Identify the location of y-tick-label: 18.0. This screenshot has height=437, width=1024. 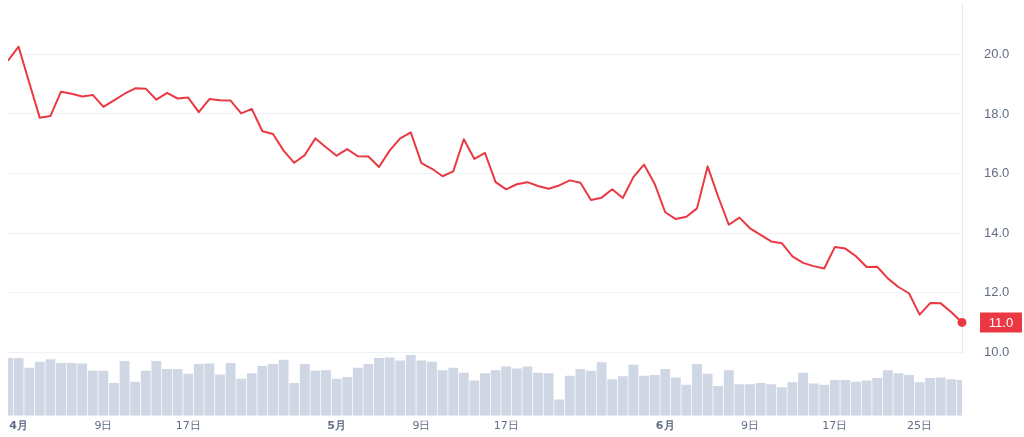
(997, 113).